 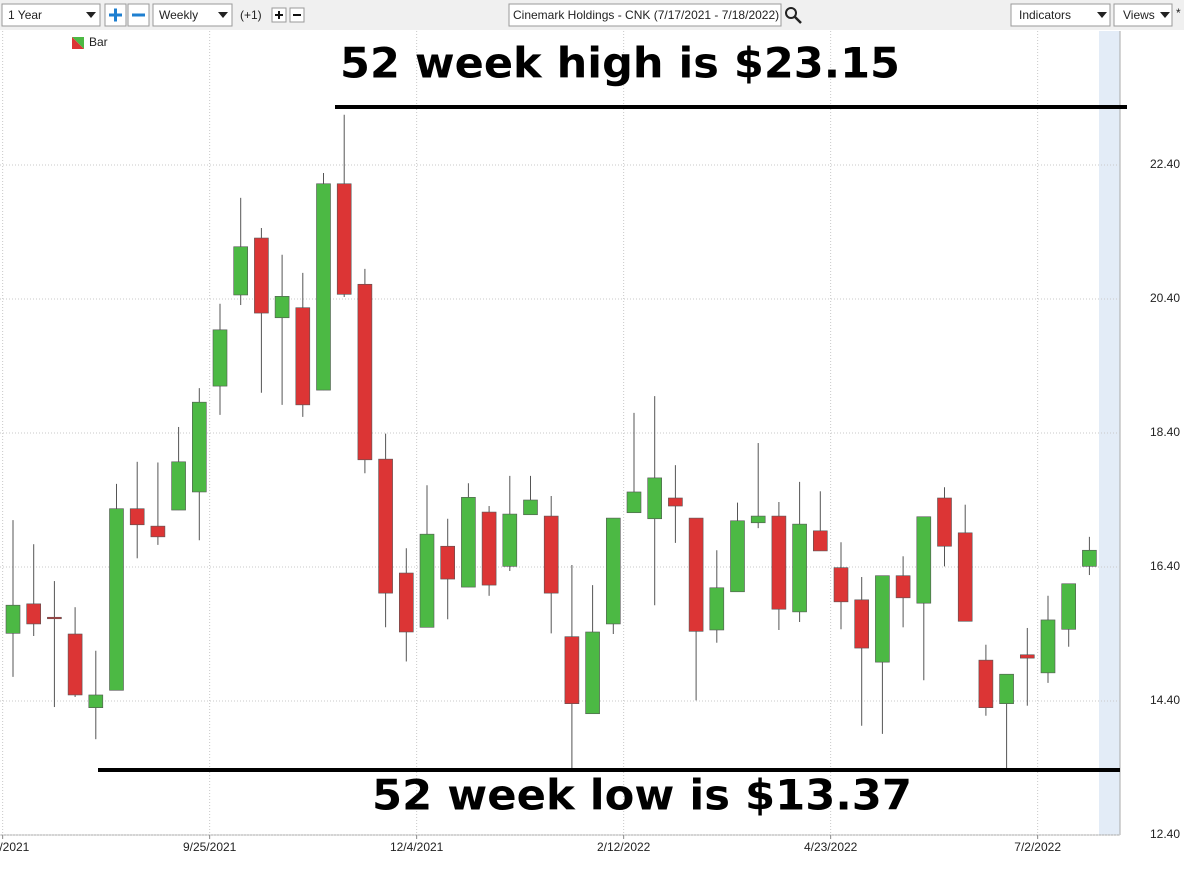 What do you see at coordinates (1139, 15) in the screenshot?
I see `views-text: Views` at bounding box center [1139, 15].